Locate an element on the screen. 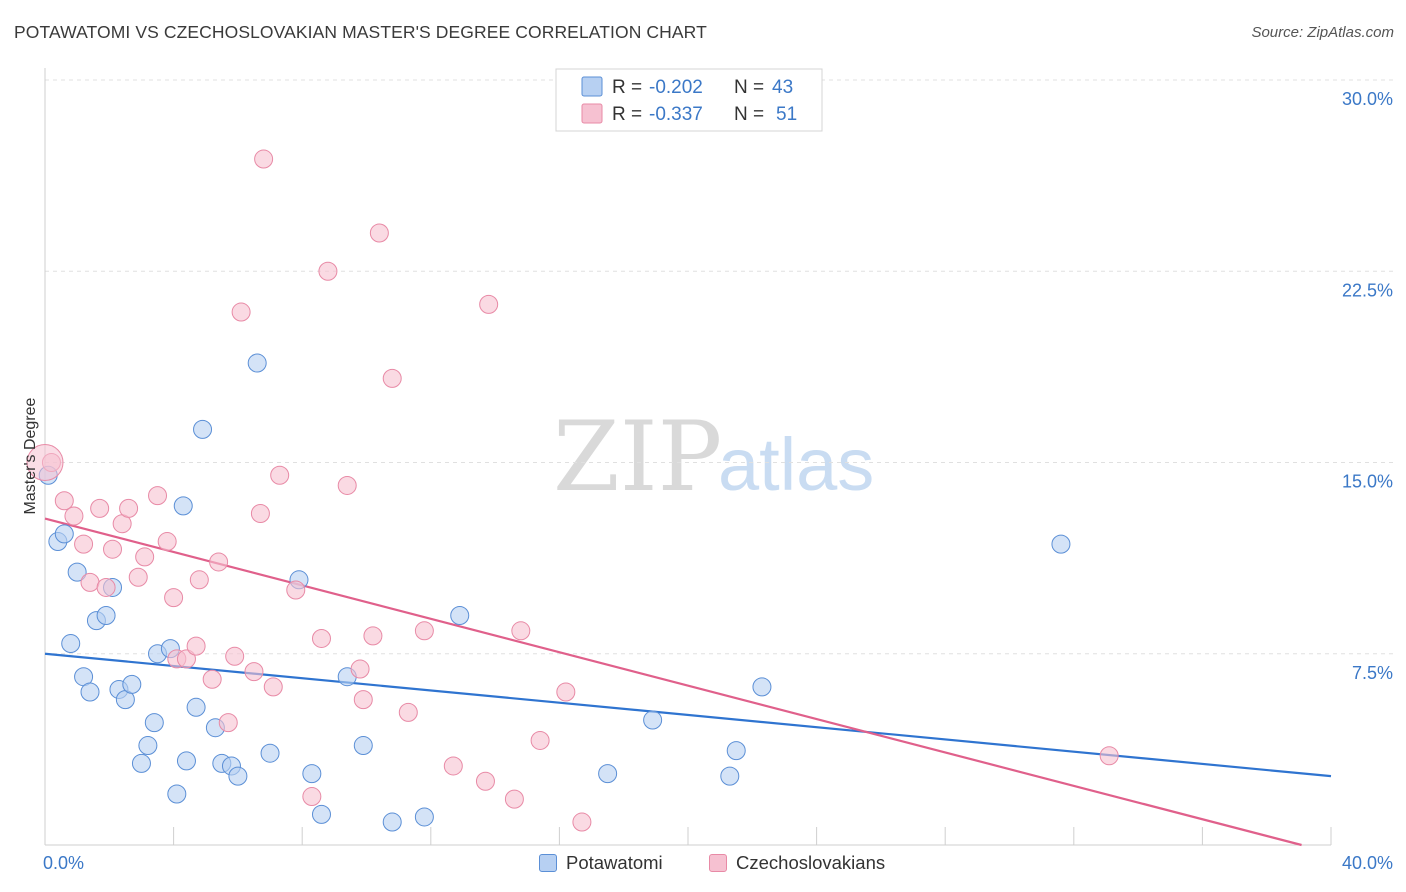  legend-swatch-czechoslovakians is located at coordinates (592, 113).